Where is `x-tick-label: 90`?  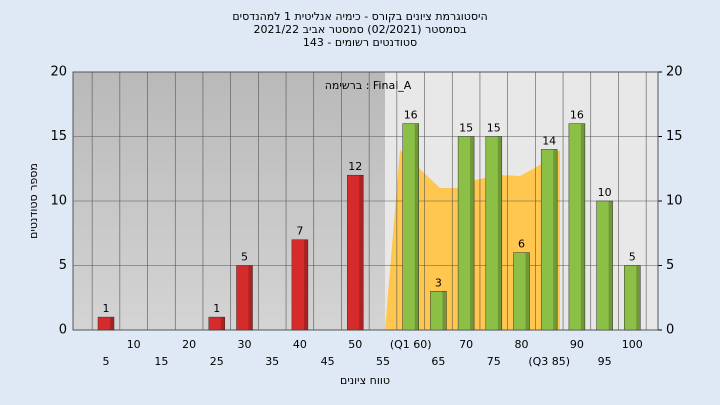 x-tick-label: 90 is located at coordinates (577, 344).